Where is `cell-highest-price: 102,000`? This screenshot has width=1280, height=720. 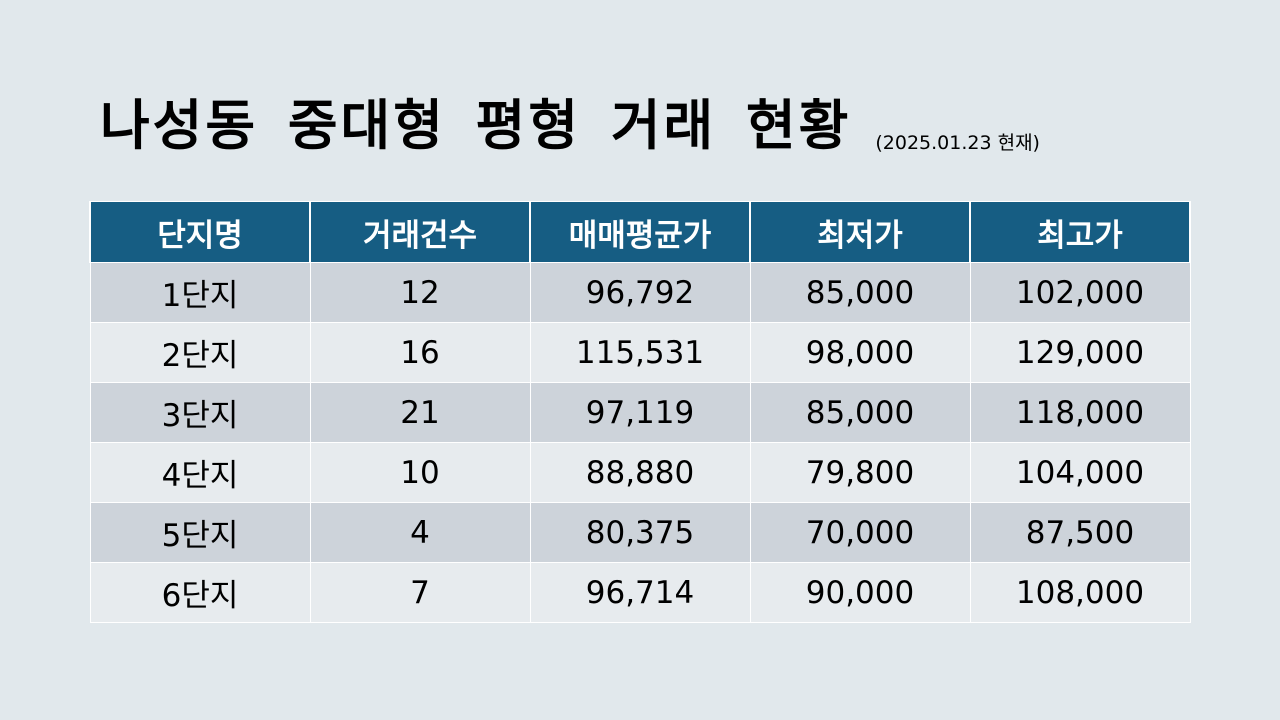 cell-highest-price: 102,000 is located at coordinates (1080, 292).